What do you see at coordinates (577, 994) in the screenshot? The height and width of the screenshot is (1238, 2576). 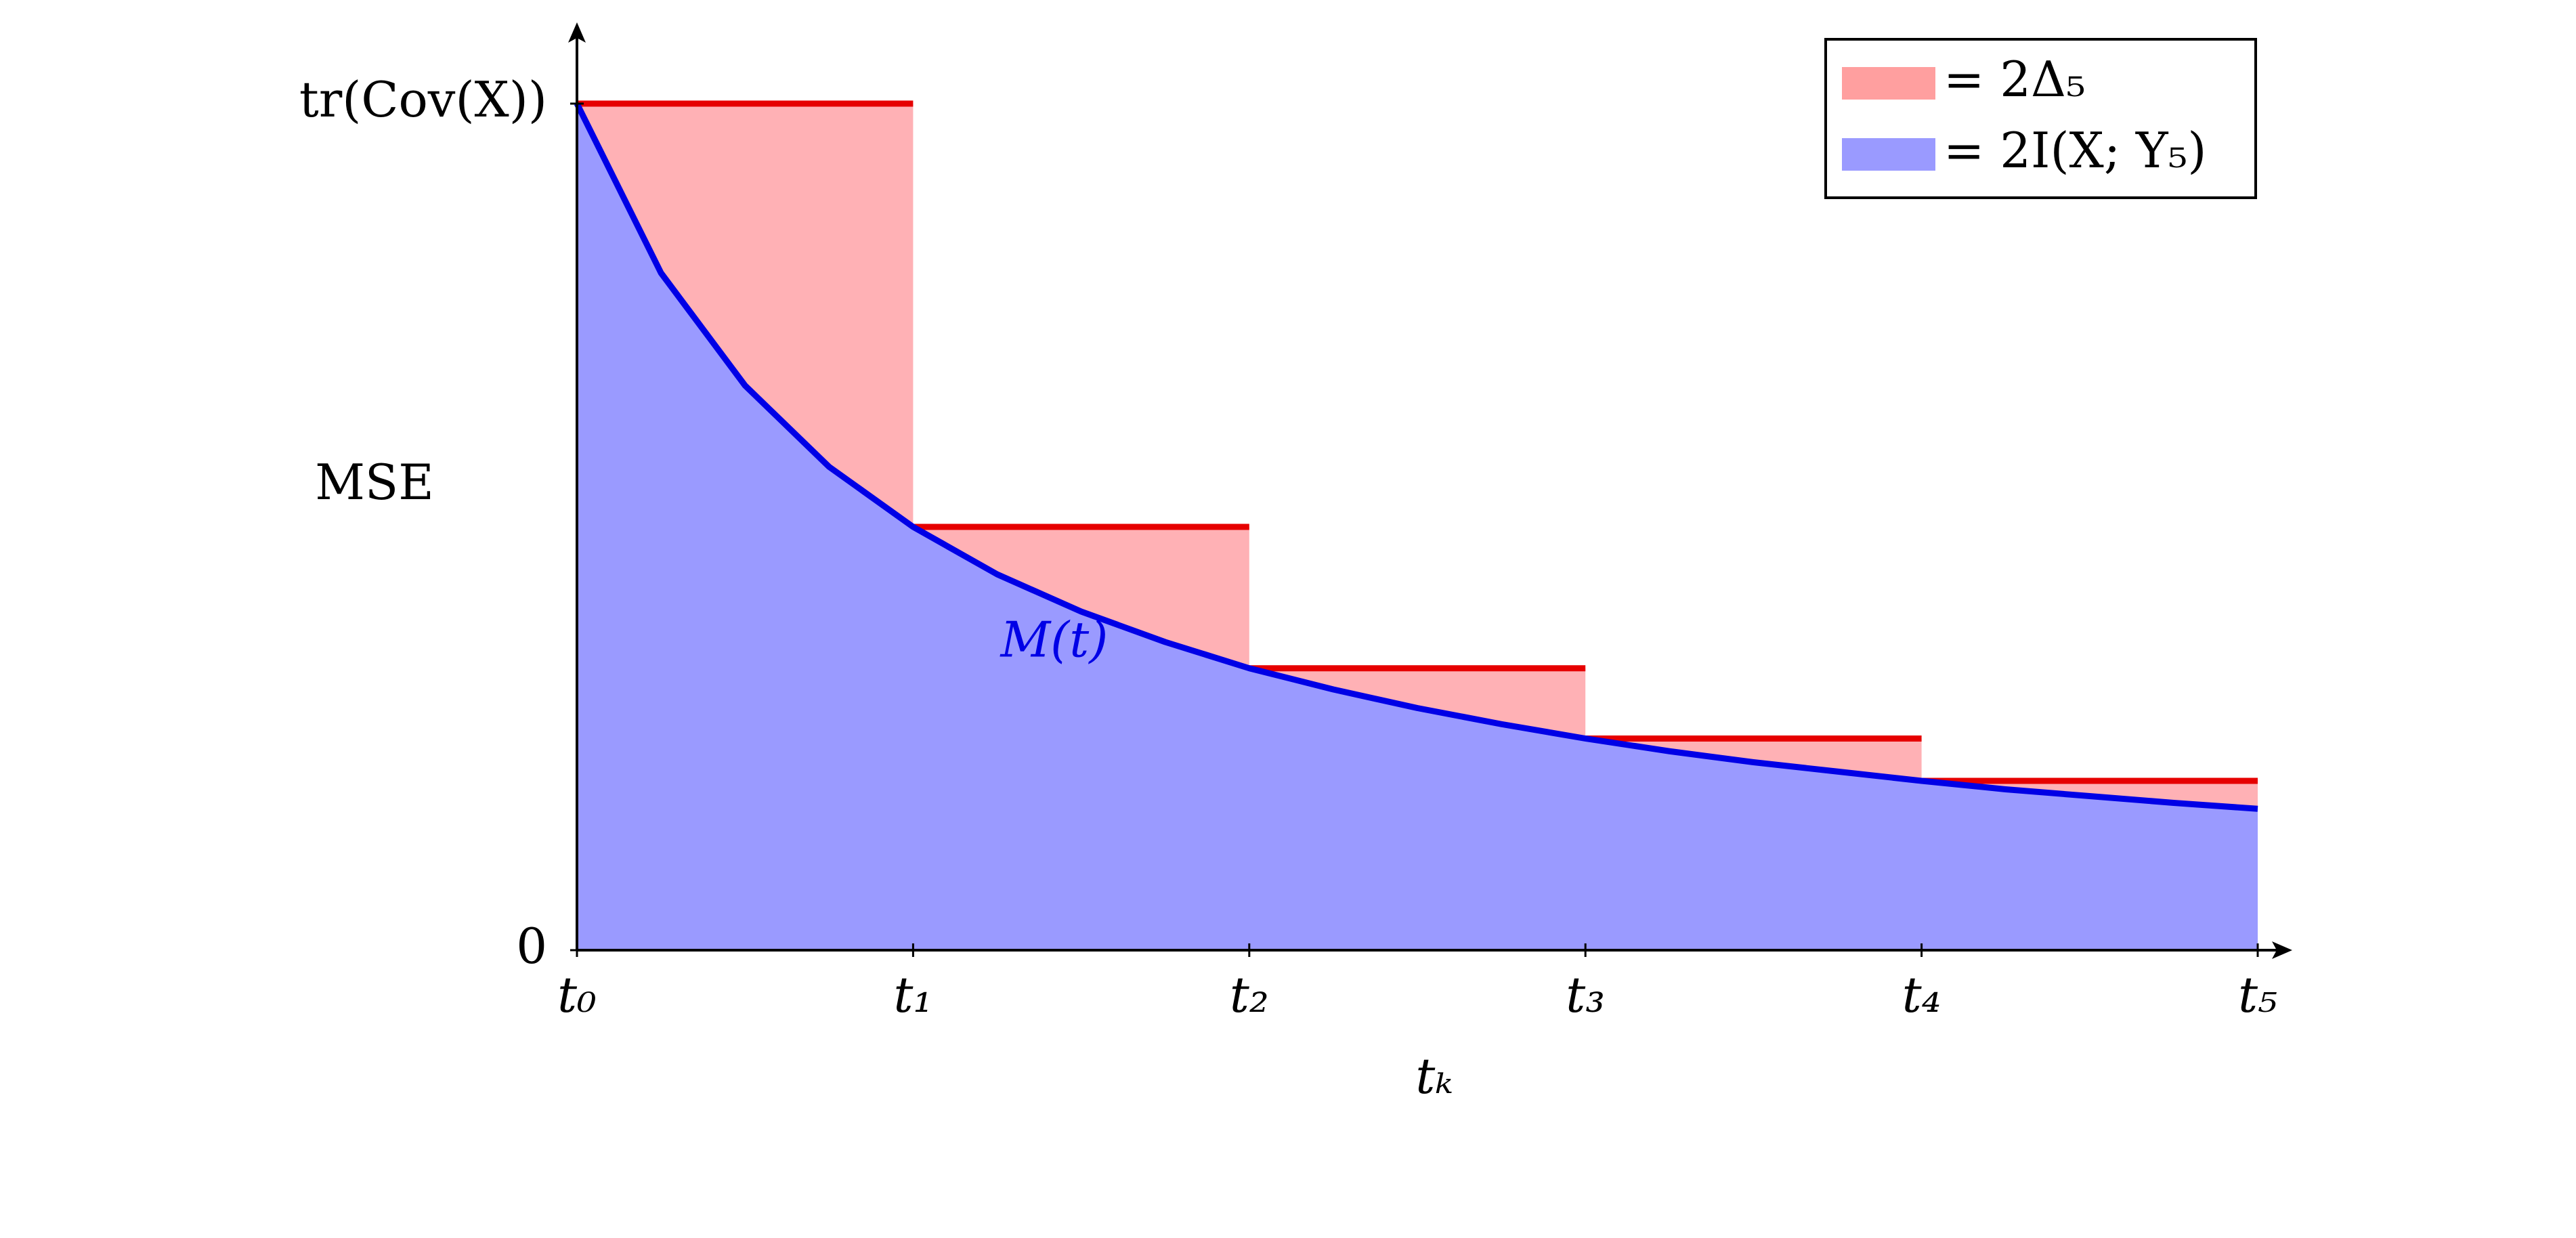 I see `x-tick-label: t₀` at bounding box center [577, 994].